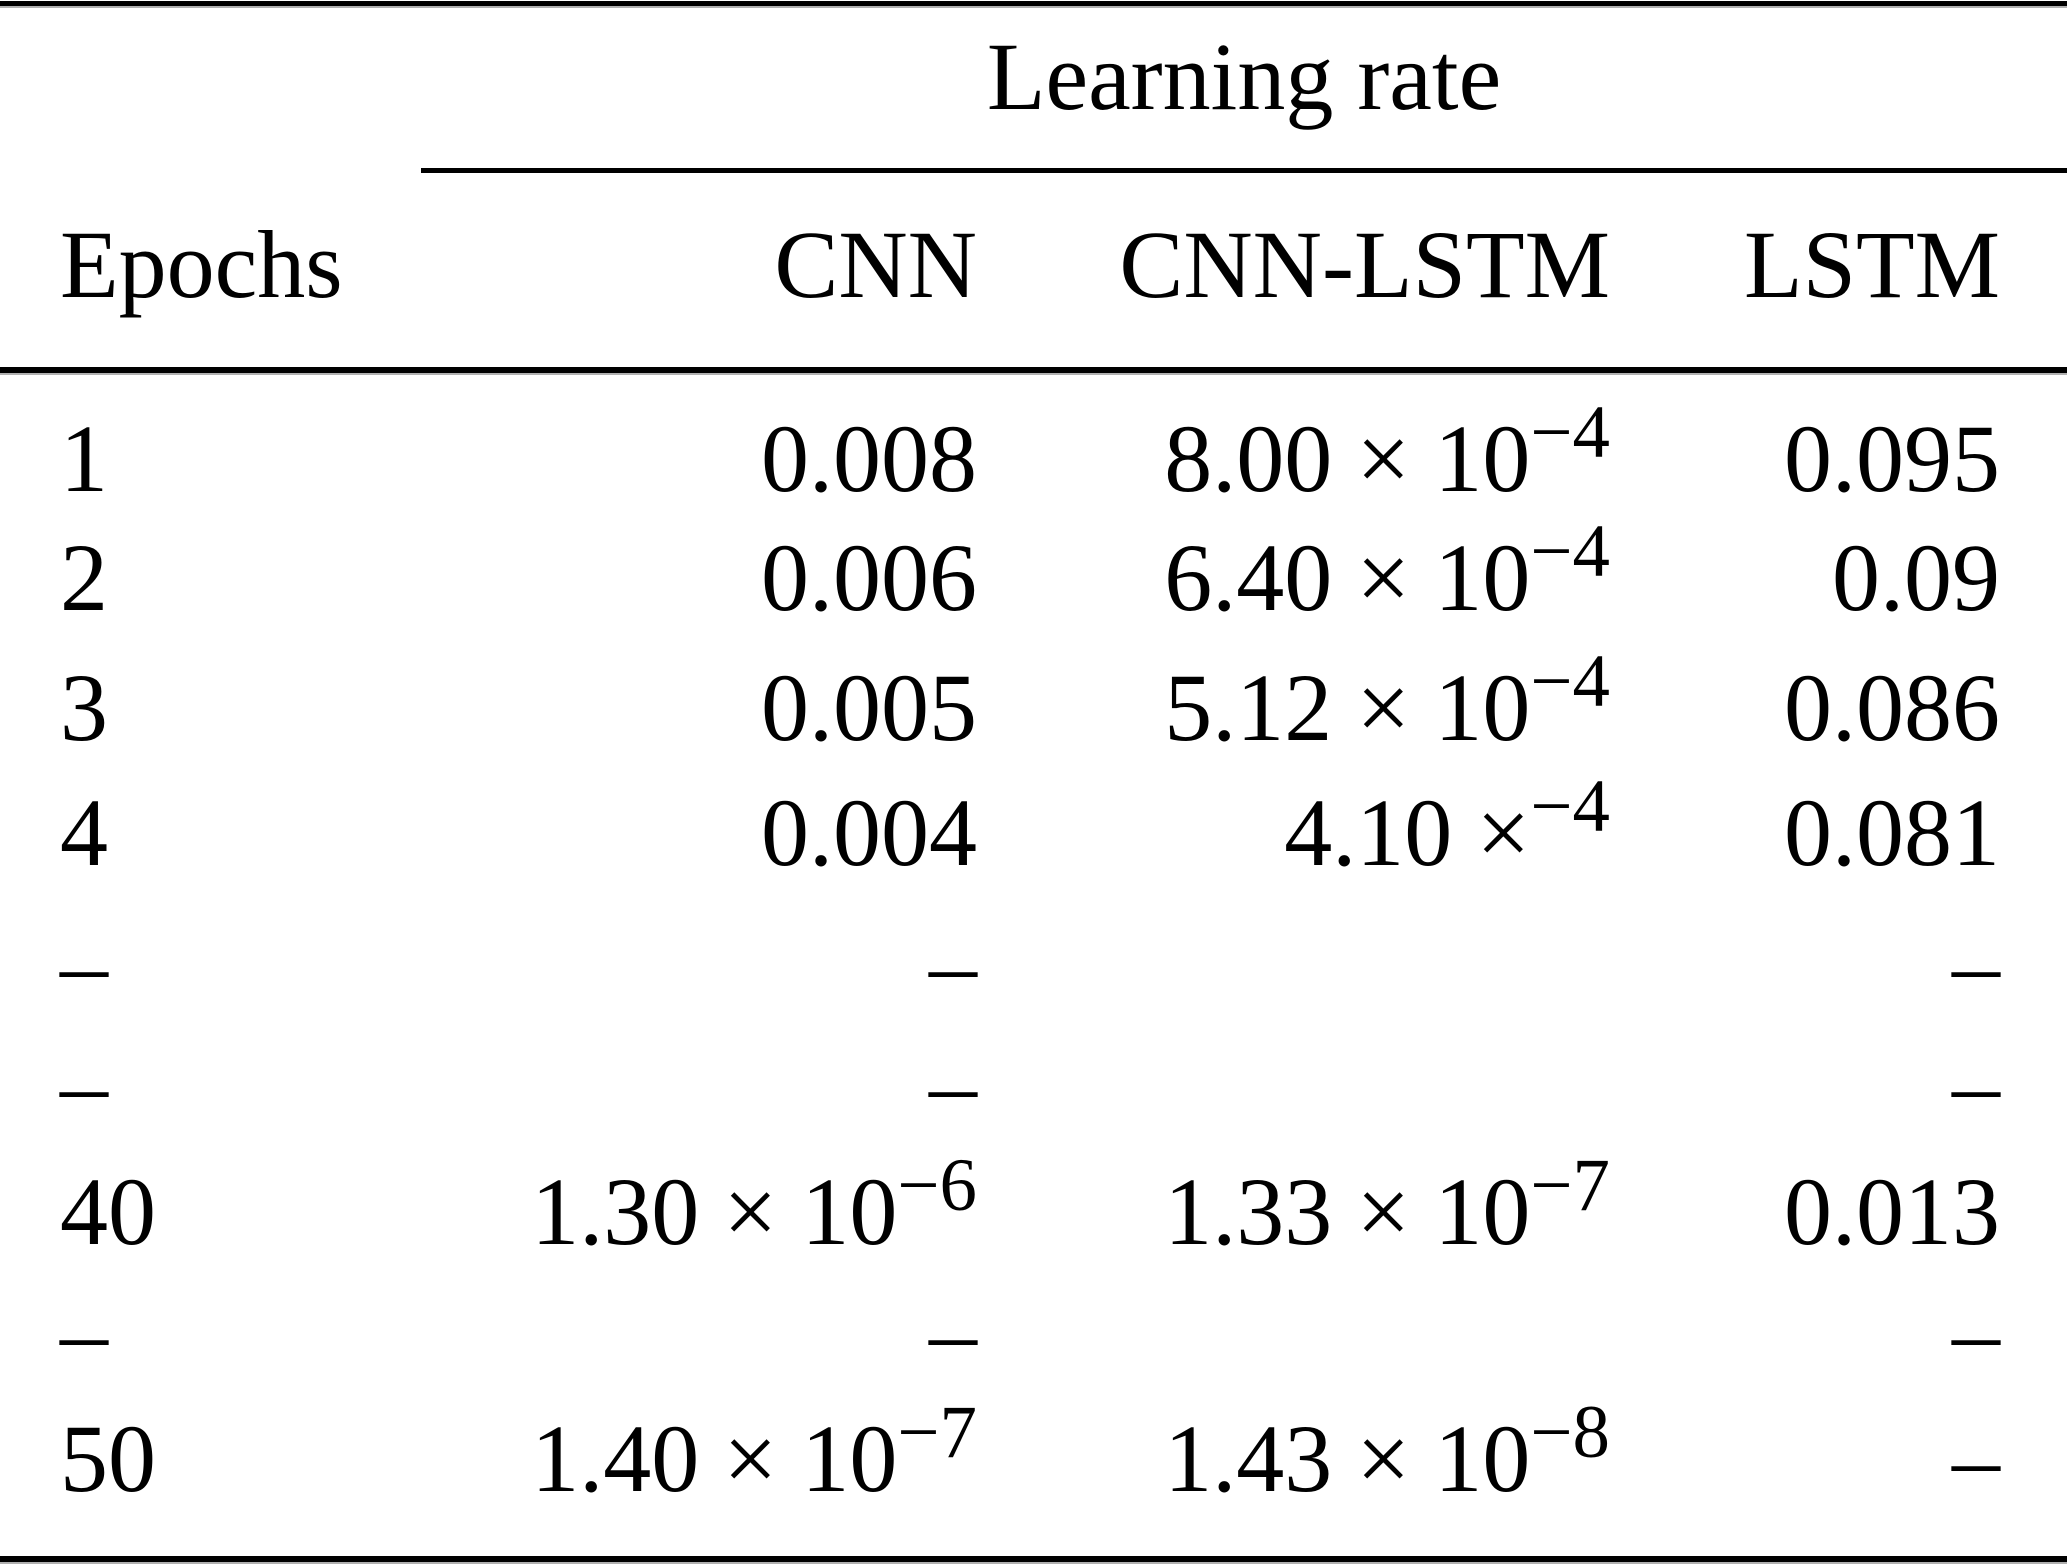 This screenshot has height=1565, width=2067. Describe the element at coordinates (84, 832) in the screenshot. I see `table-cell-epochs: 4` at that location.